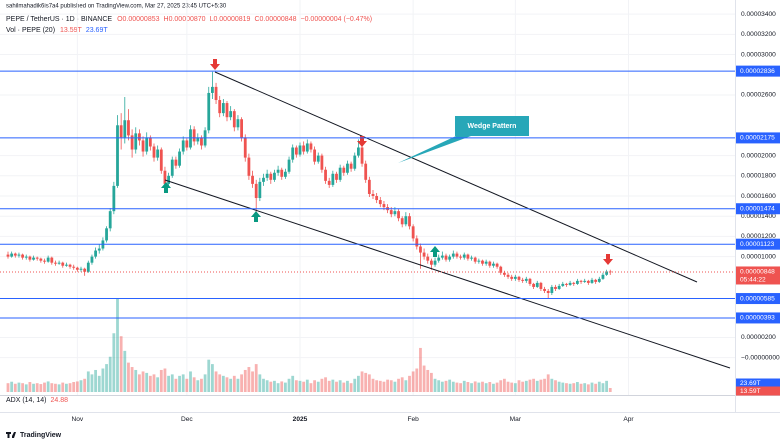 The height and width of the screenshot is (443, 780). What do you see at coordinates (463, 139) in the screenshot?
I see `callout-box` at bounding box center [463, 139].